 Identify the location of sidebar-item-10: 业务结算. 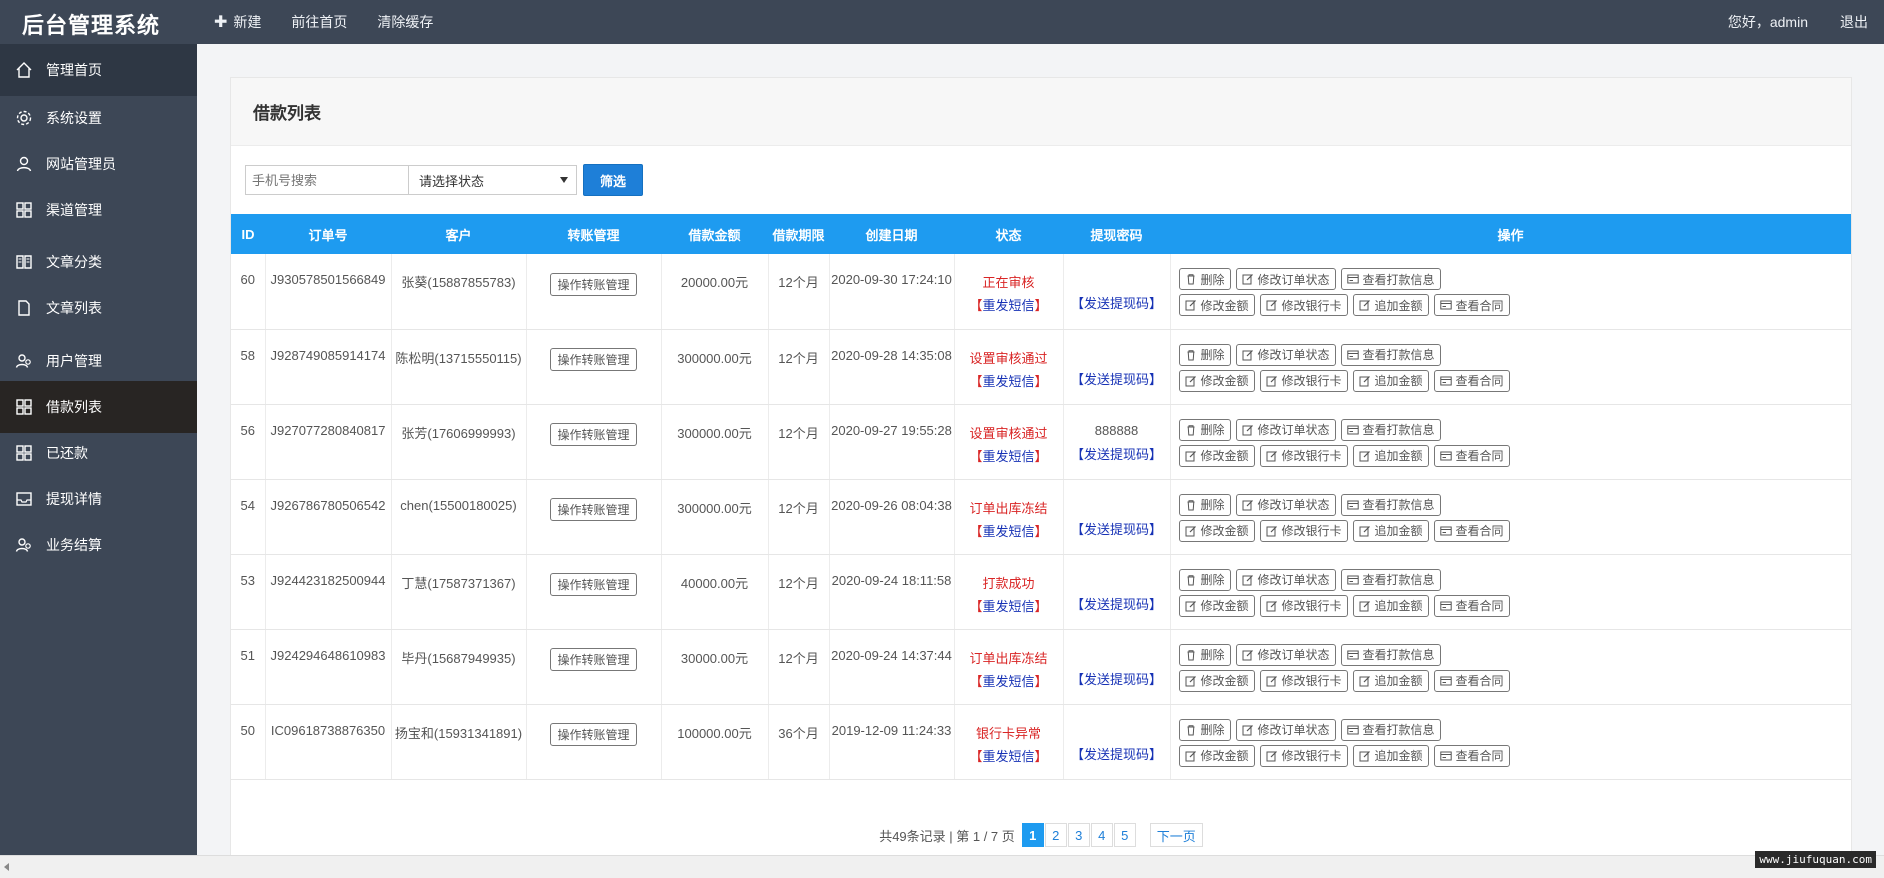
(98, 545).